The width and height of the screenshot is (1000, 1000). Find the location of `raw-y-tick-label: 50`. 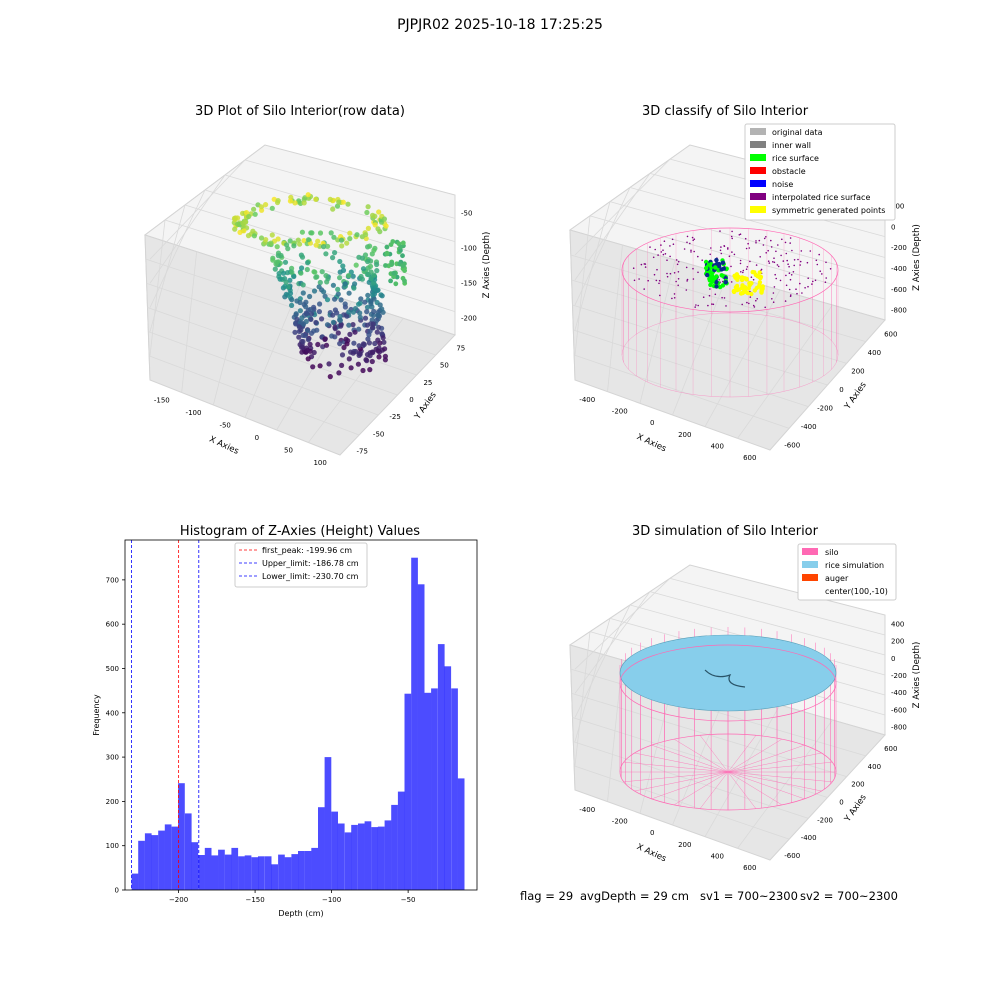

raw-y-tick-label: 50 is located at coordinates (444, 366).